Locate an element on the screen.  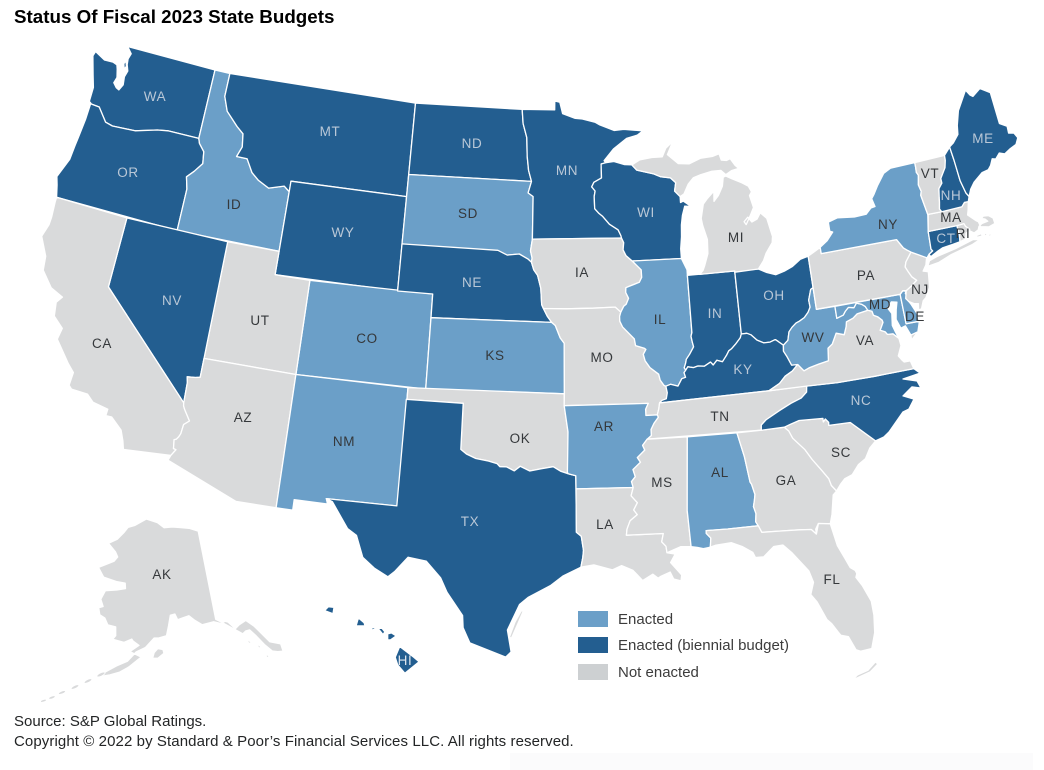
svg-text: NJ is located at coordinates (920, 289).